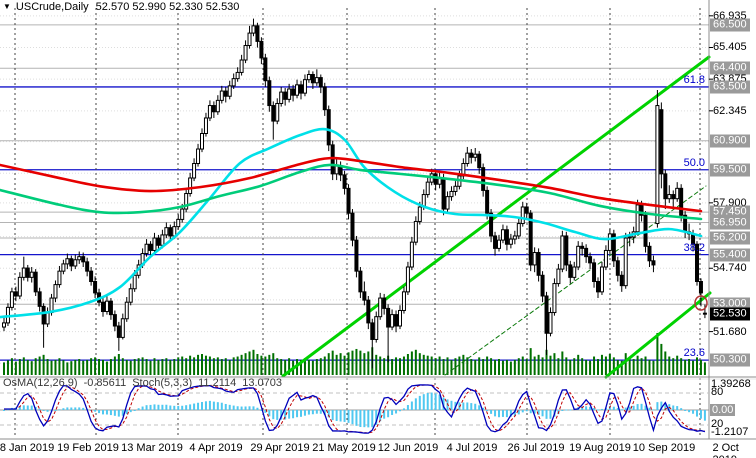 The width and height of the screenshot is (756, 458). What do you see at coordinates (730, 141) in the screenshot?
I see `price-level-badge: 60.900` at bounding box center [730, 141].